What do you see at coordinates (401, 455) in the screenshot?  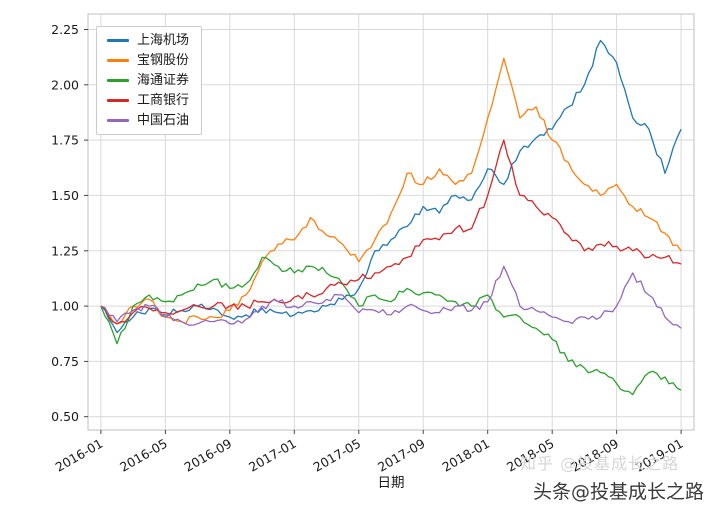 I see `x-tick-label: 2017-09` at bounding box center [401, 455].